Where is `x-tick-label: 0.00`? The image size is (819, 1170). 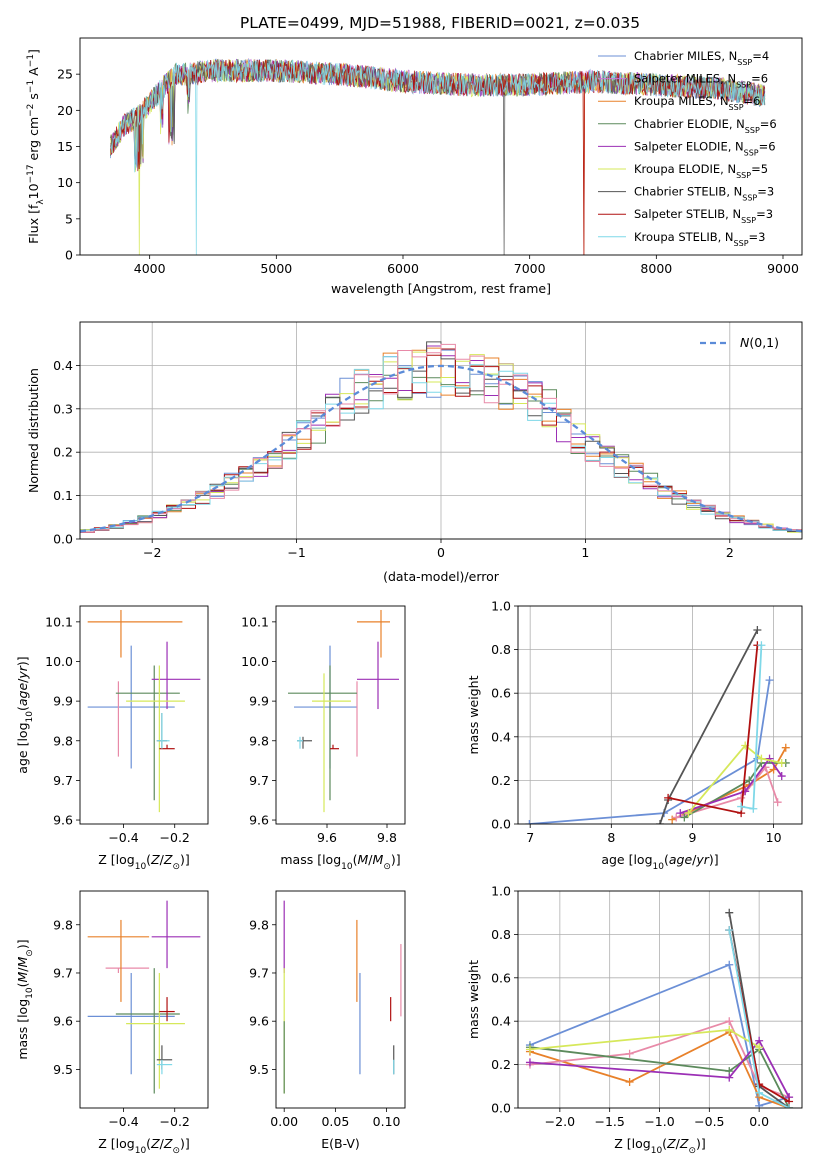
x-tick-label: 0.00 is located at coordinates (284, 1121).